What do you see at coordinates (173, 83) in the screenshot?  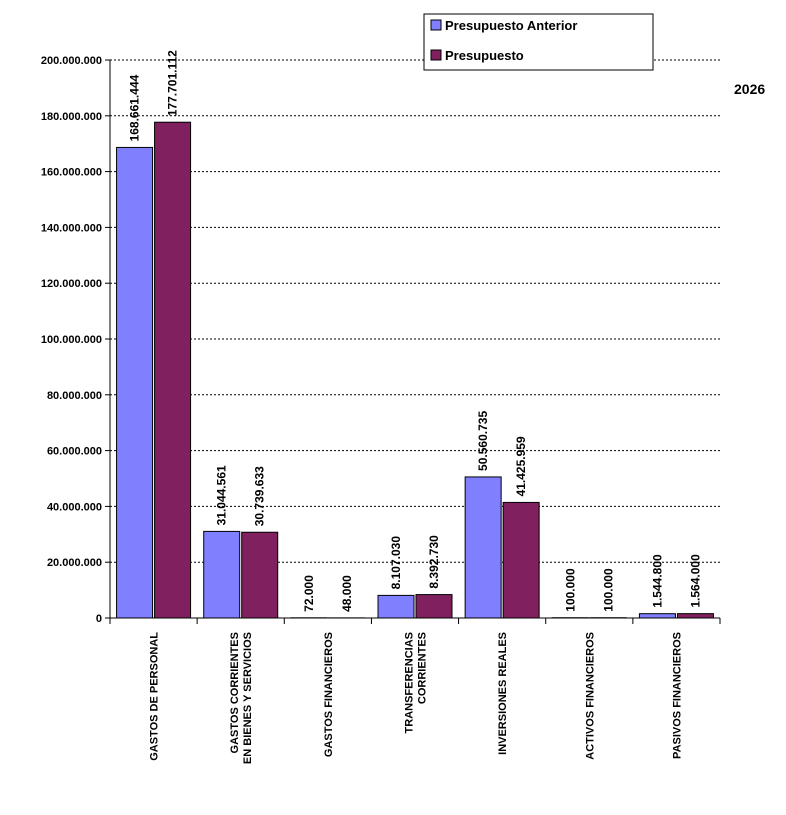 I see `bar-value-label: 177.701.112` at bounding box center [173, 83].